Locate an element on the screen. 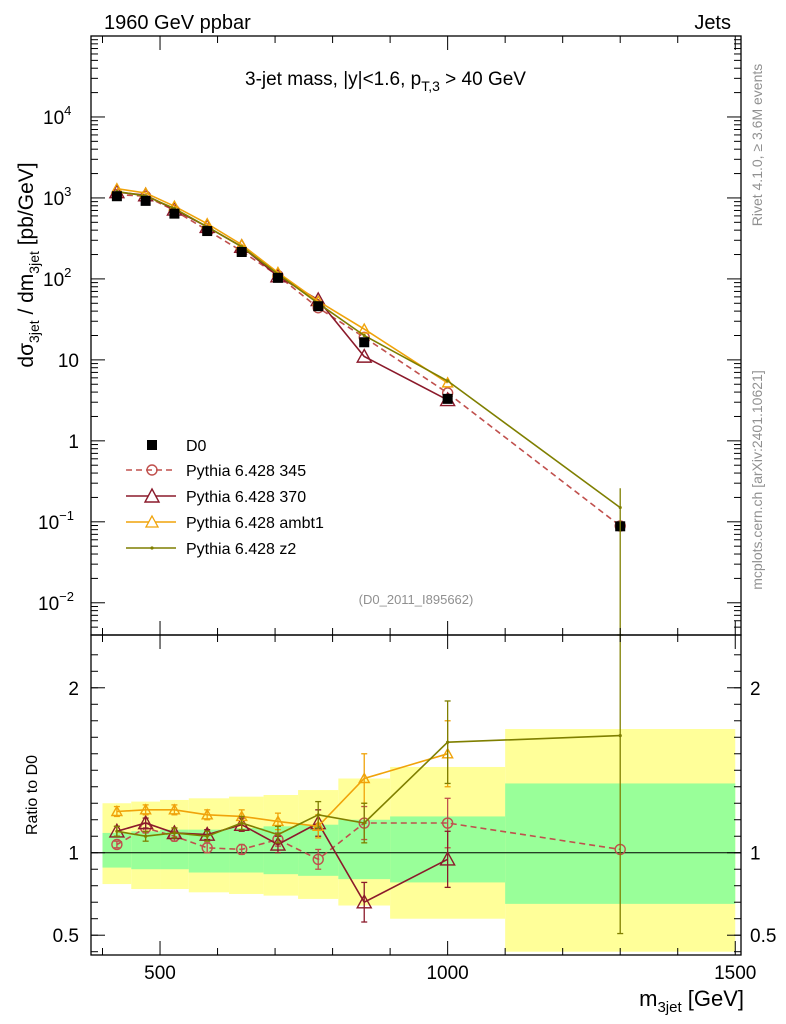  legend-marker-z2 is located at coordinates (152, 548).